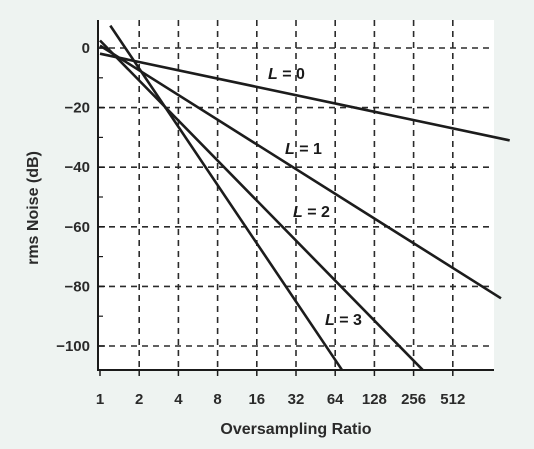  What do you see at coordinates (452, 399) in the screenshot?
I see `x-tick-label: 512` at bounding box center [452, 399].